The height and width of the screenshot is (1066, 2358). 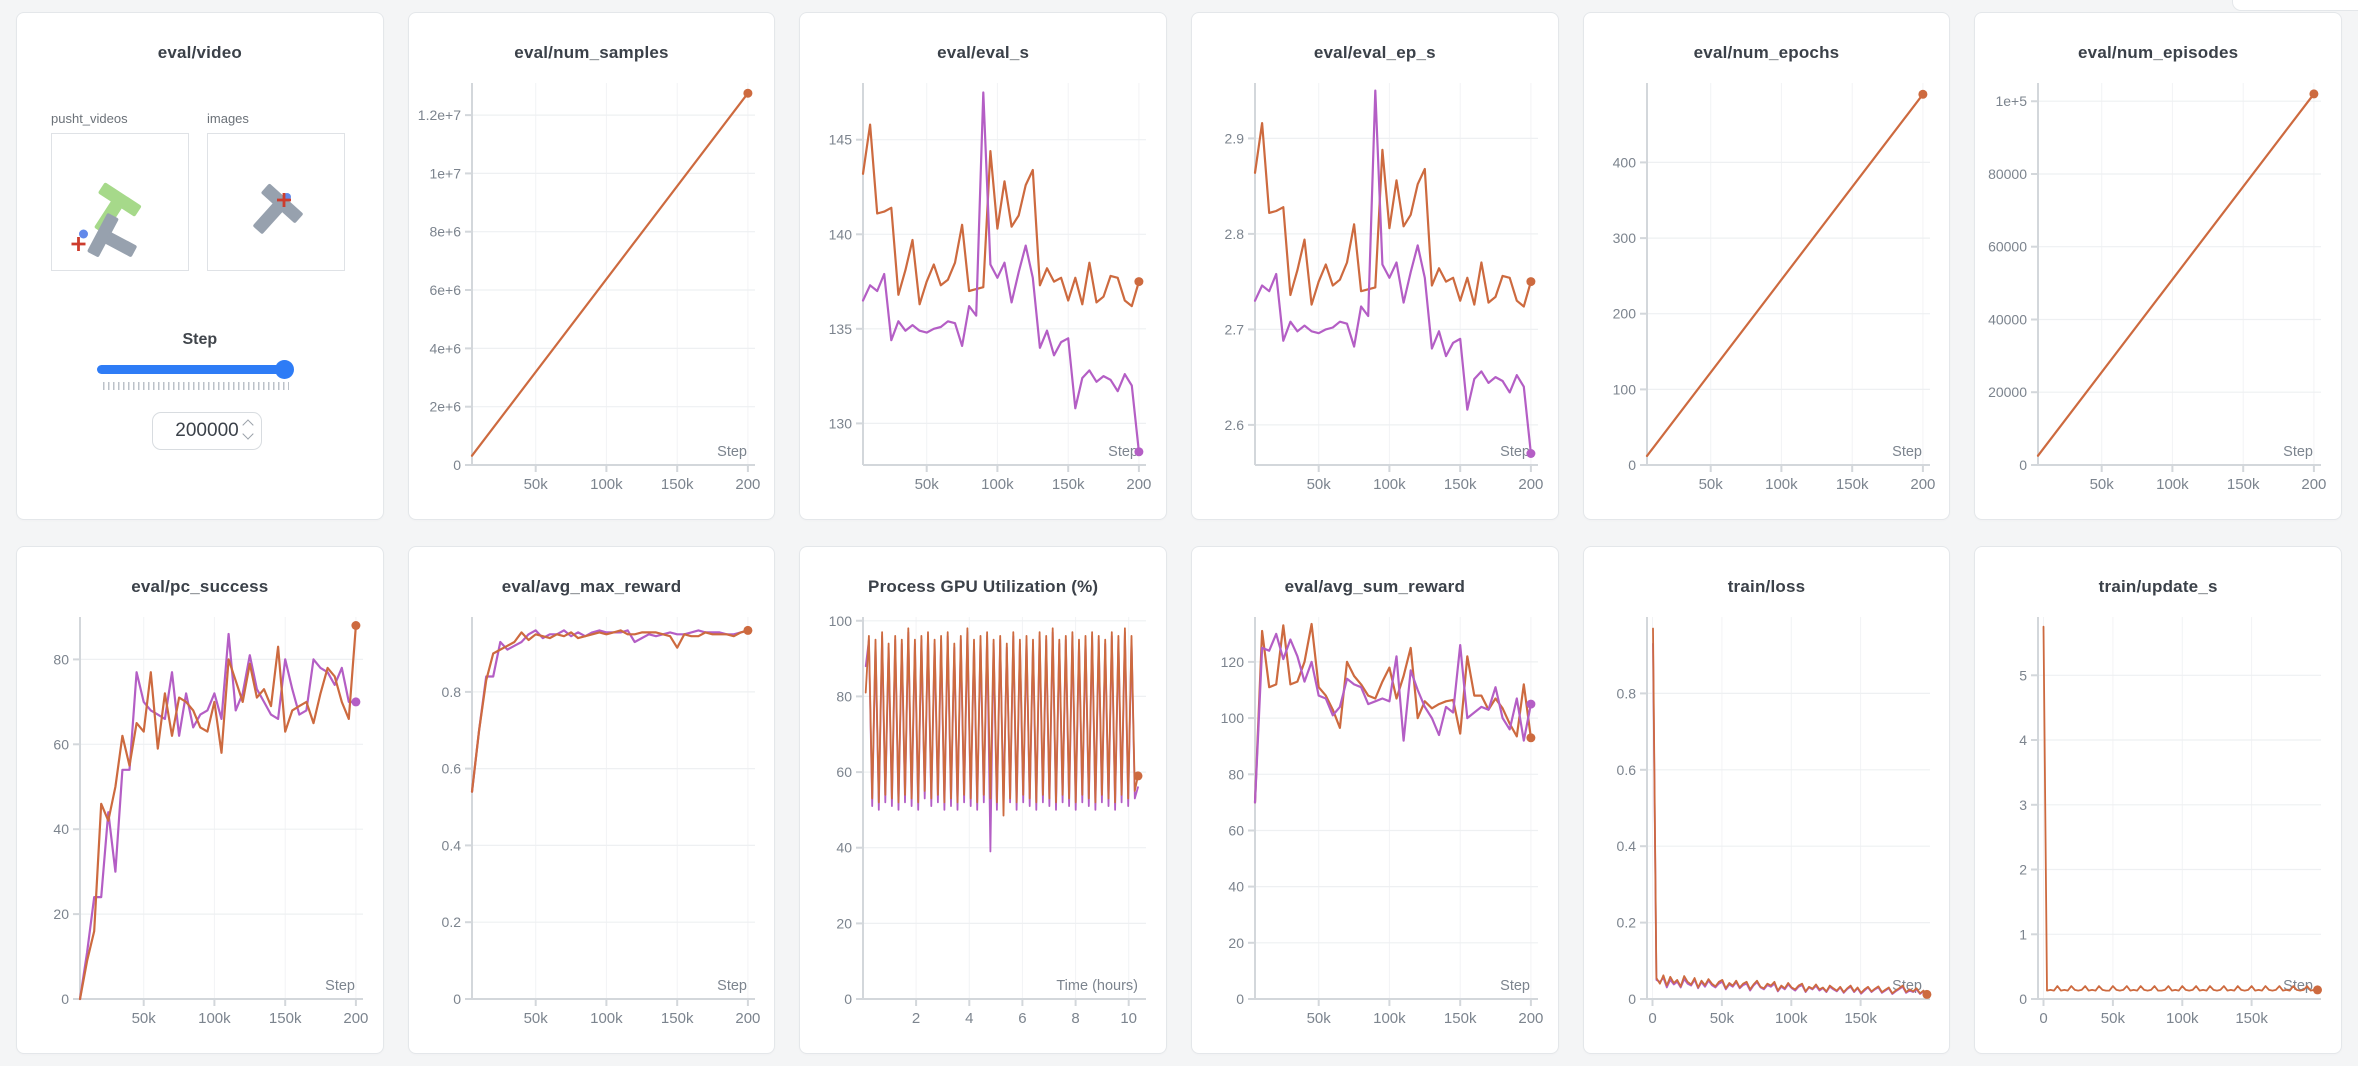 I want to click on blue-dot-marker, so click(x=83, y=234).